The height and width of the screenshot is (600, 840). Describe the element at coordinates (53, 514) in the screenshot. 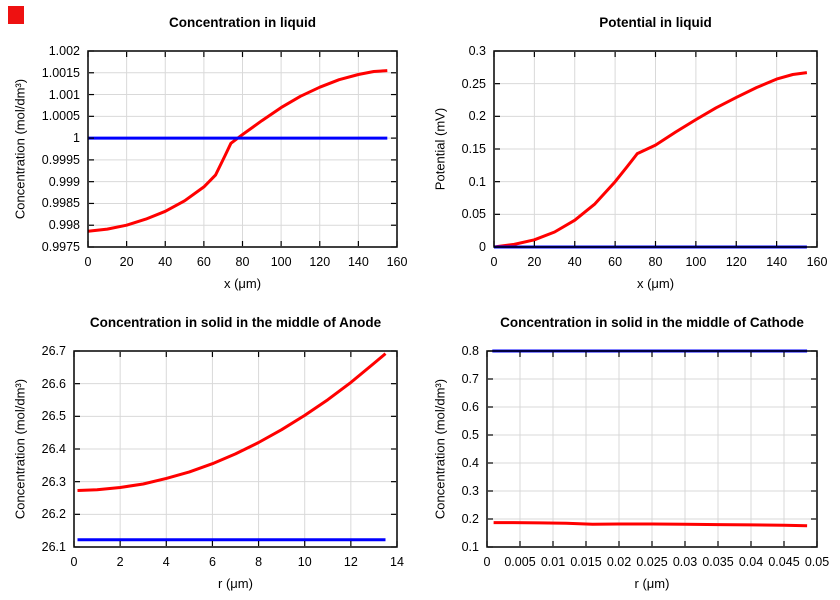

I see `y-tick-label: 26.2` at that location.